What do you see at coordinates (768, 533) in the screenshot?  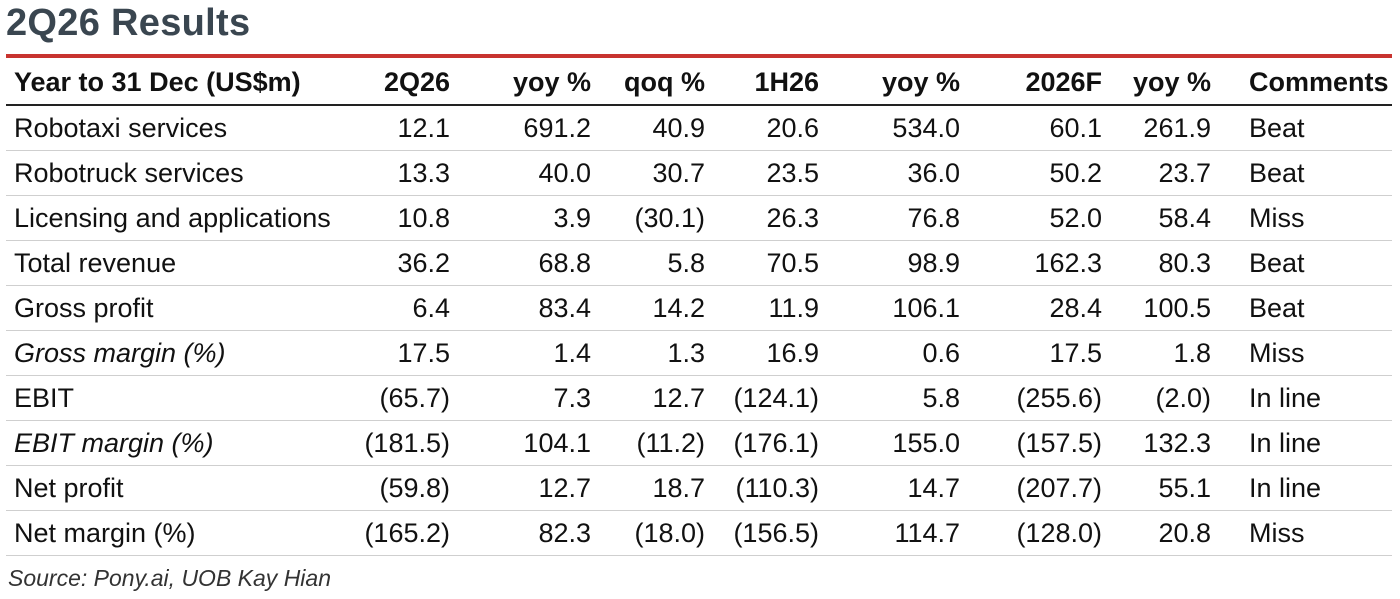 I see `table-cell: (156.5)` at bounding box center [768, 533].